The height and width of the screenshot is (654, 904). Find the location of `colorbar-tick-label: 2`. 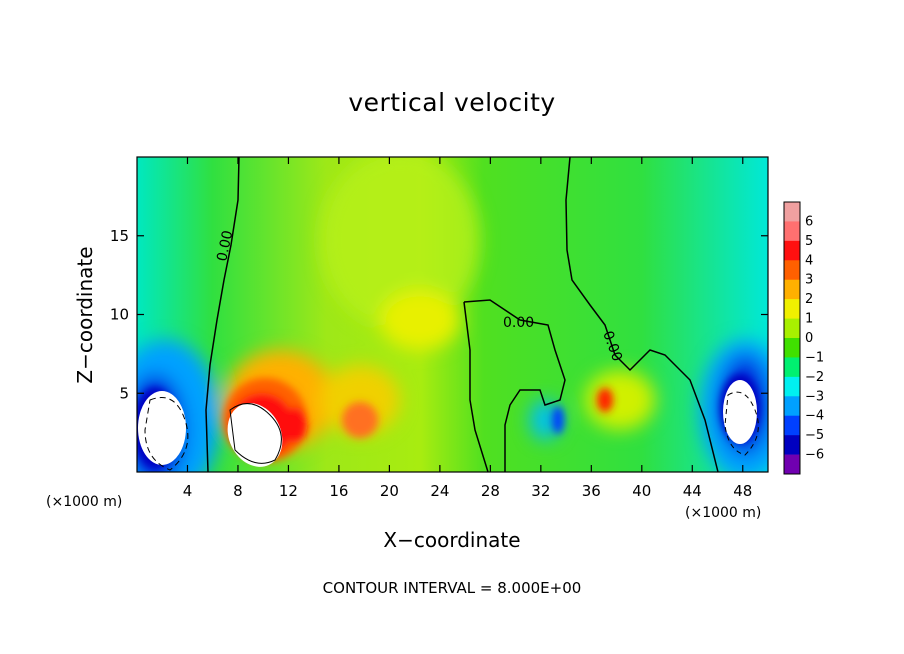

colorbar-tick-label: 2 is located at coordinates (809, 299).